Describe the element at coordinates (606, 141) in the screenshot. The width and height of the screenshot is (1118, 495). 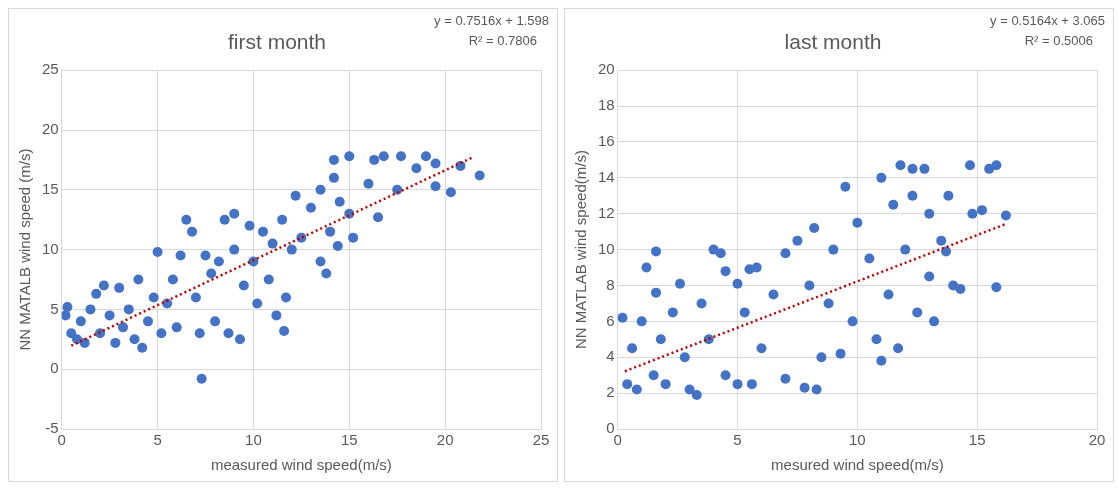
I see `y-tick-label: 16` at that location.